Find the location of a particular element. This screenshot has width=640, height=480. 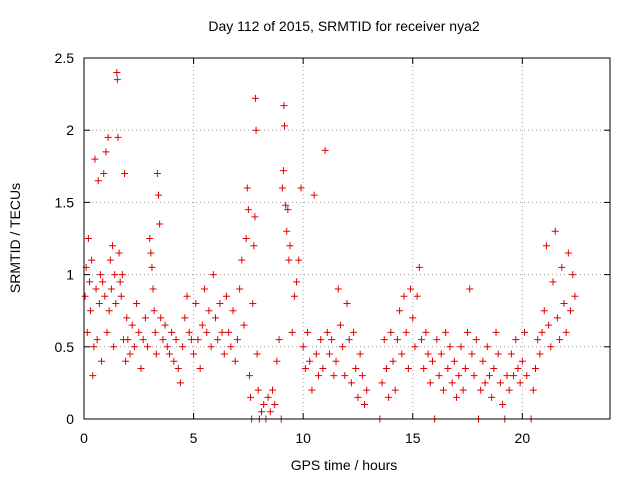

x-tick-label: 10 is located at coordinates (303, 438).